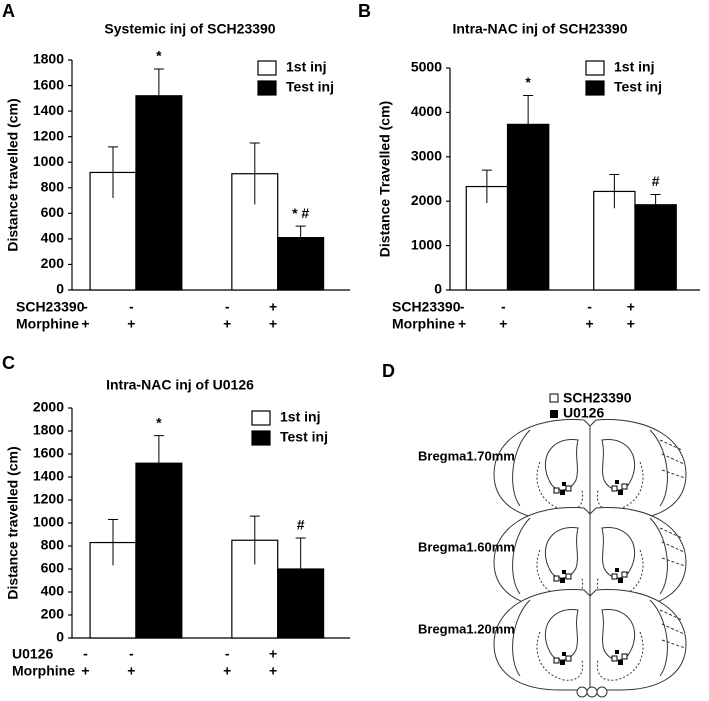 The height and width of the screenshot is (701, 709). I want to click on y-tick-label: 0, so click(438, 289).